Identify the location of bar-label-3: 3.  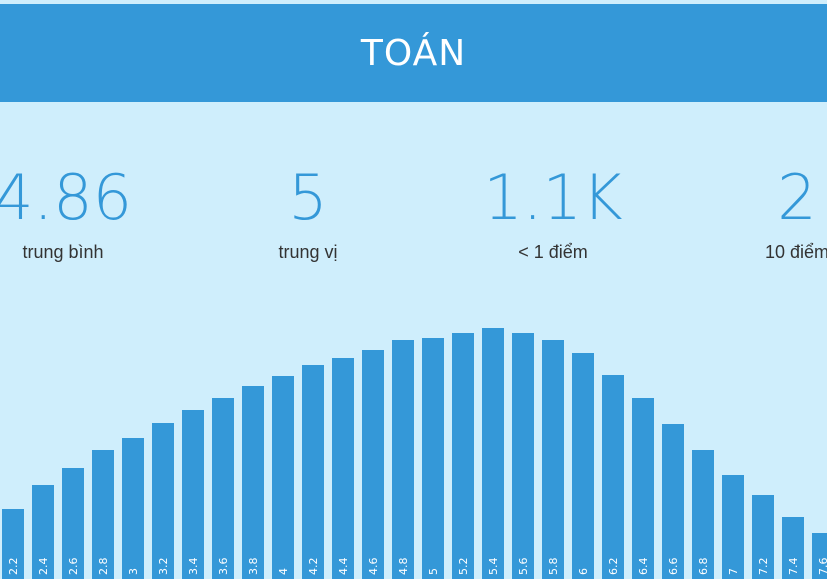
(133, 571).